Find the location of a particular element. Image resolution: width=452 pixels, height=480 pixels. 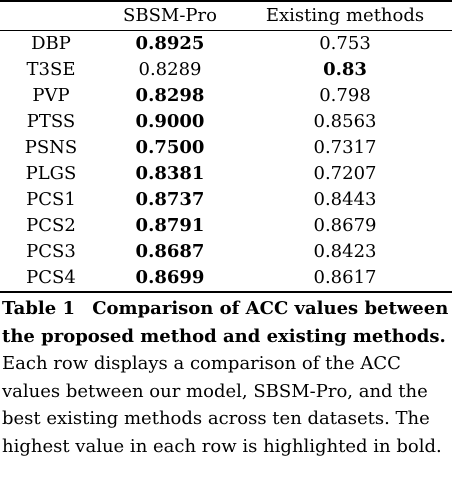

table-row: PLGS 0.8381 0.7207 is located at coordinates (226, 174).